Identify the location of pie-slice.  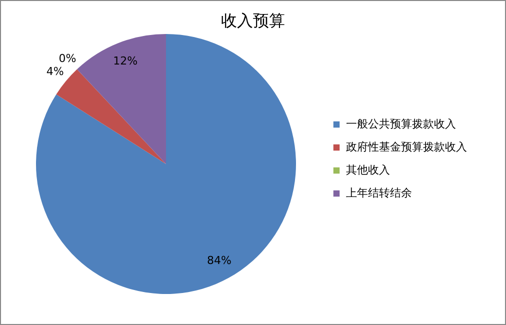
(121, 99).